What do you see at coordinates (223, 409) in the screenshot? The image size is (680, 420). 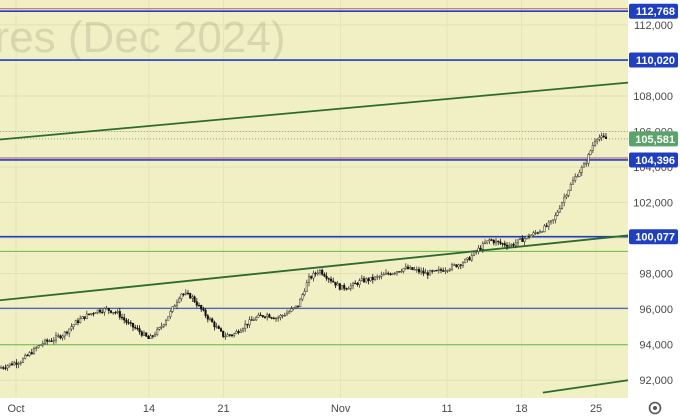 I see `x-tick-label: 21` at bounding box center [223, 409].